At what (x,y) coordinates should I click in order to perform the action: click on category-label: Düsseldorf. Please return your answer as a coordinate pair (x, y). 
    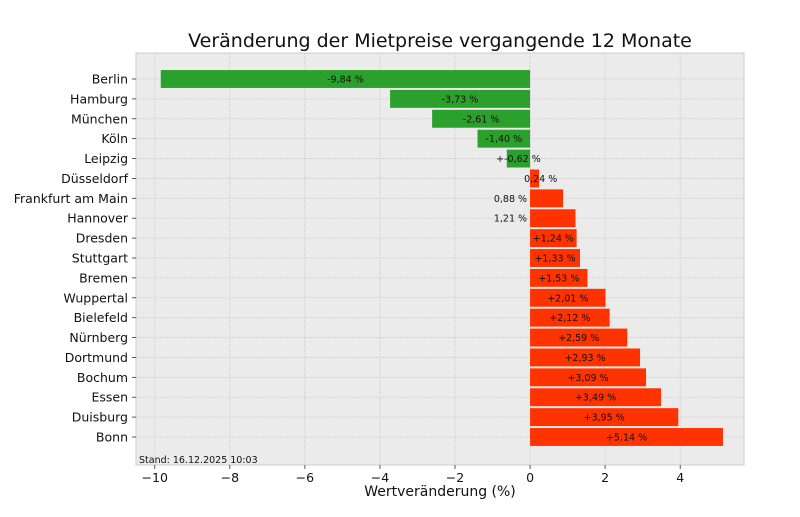
    Looking at the image, I should click on (94, 178).